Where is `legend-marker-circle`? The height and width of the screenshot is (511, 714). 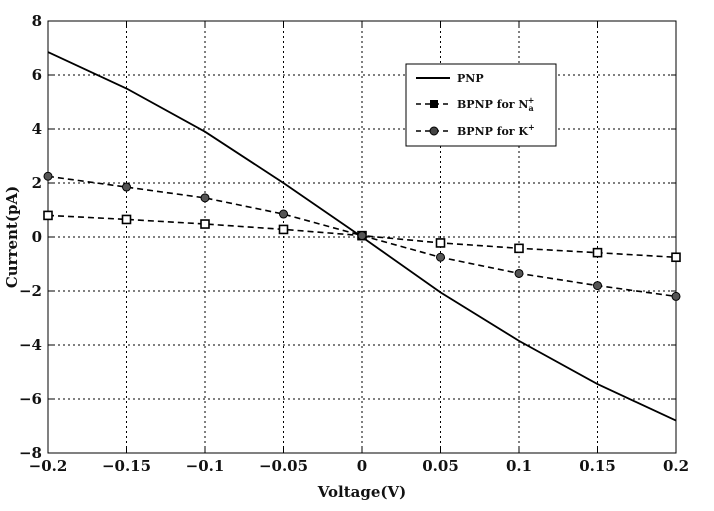
legend-marker-circle is located at coordinates (434, 131).